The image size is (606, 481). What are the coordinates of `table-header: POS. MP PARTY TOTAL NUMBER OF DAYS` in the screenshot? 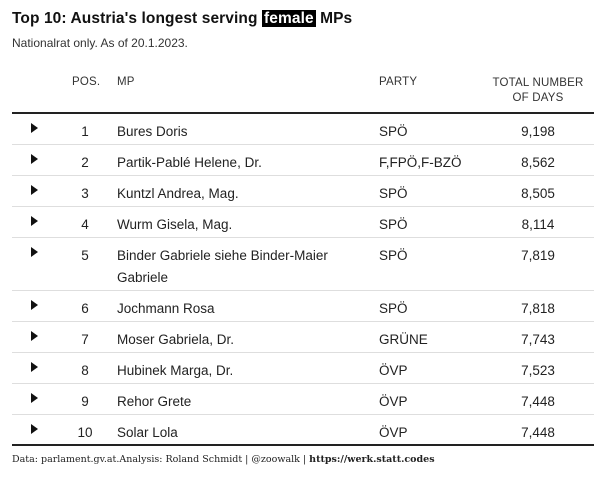 It's located at (303, 93).